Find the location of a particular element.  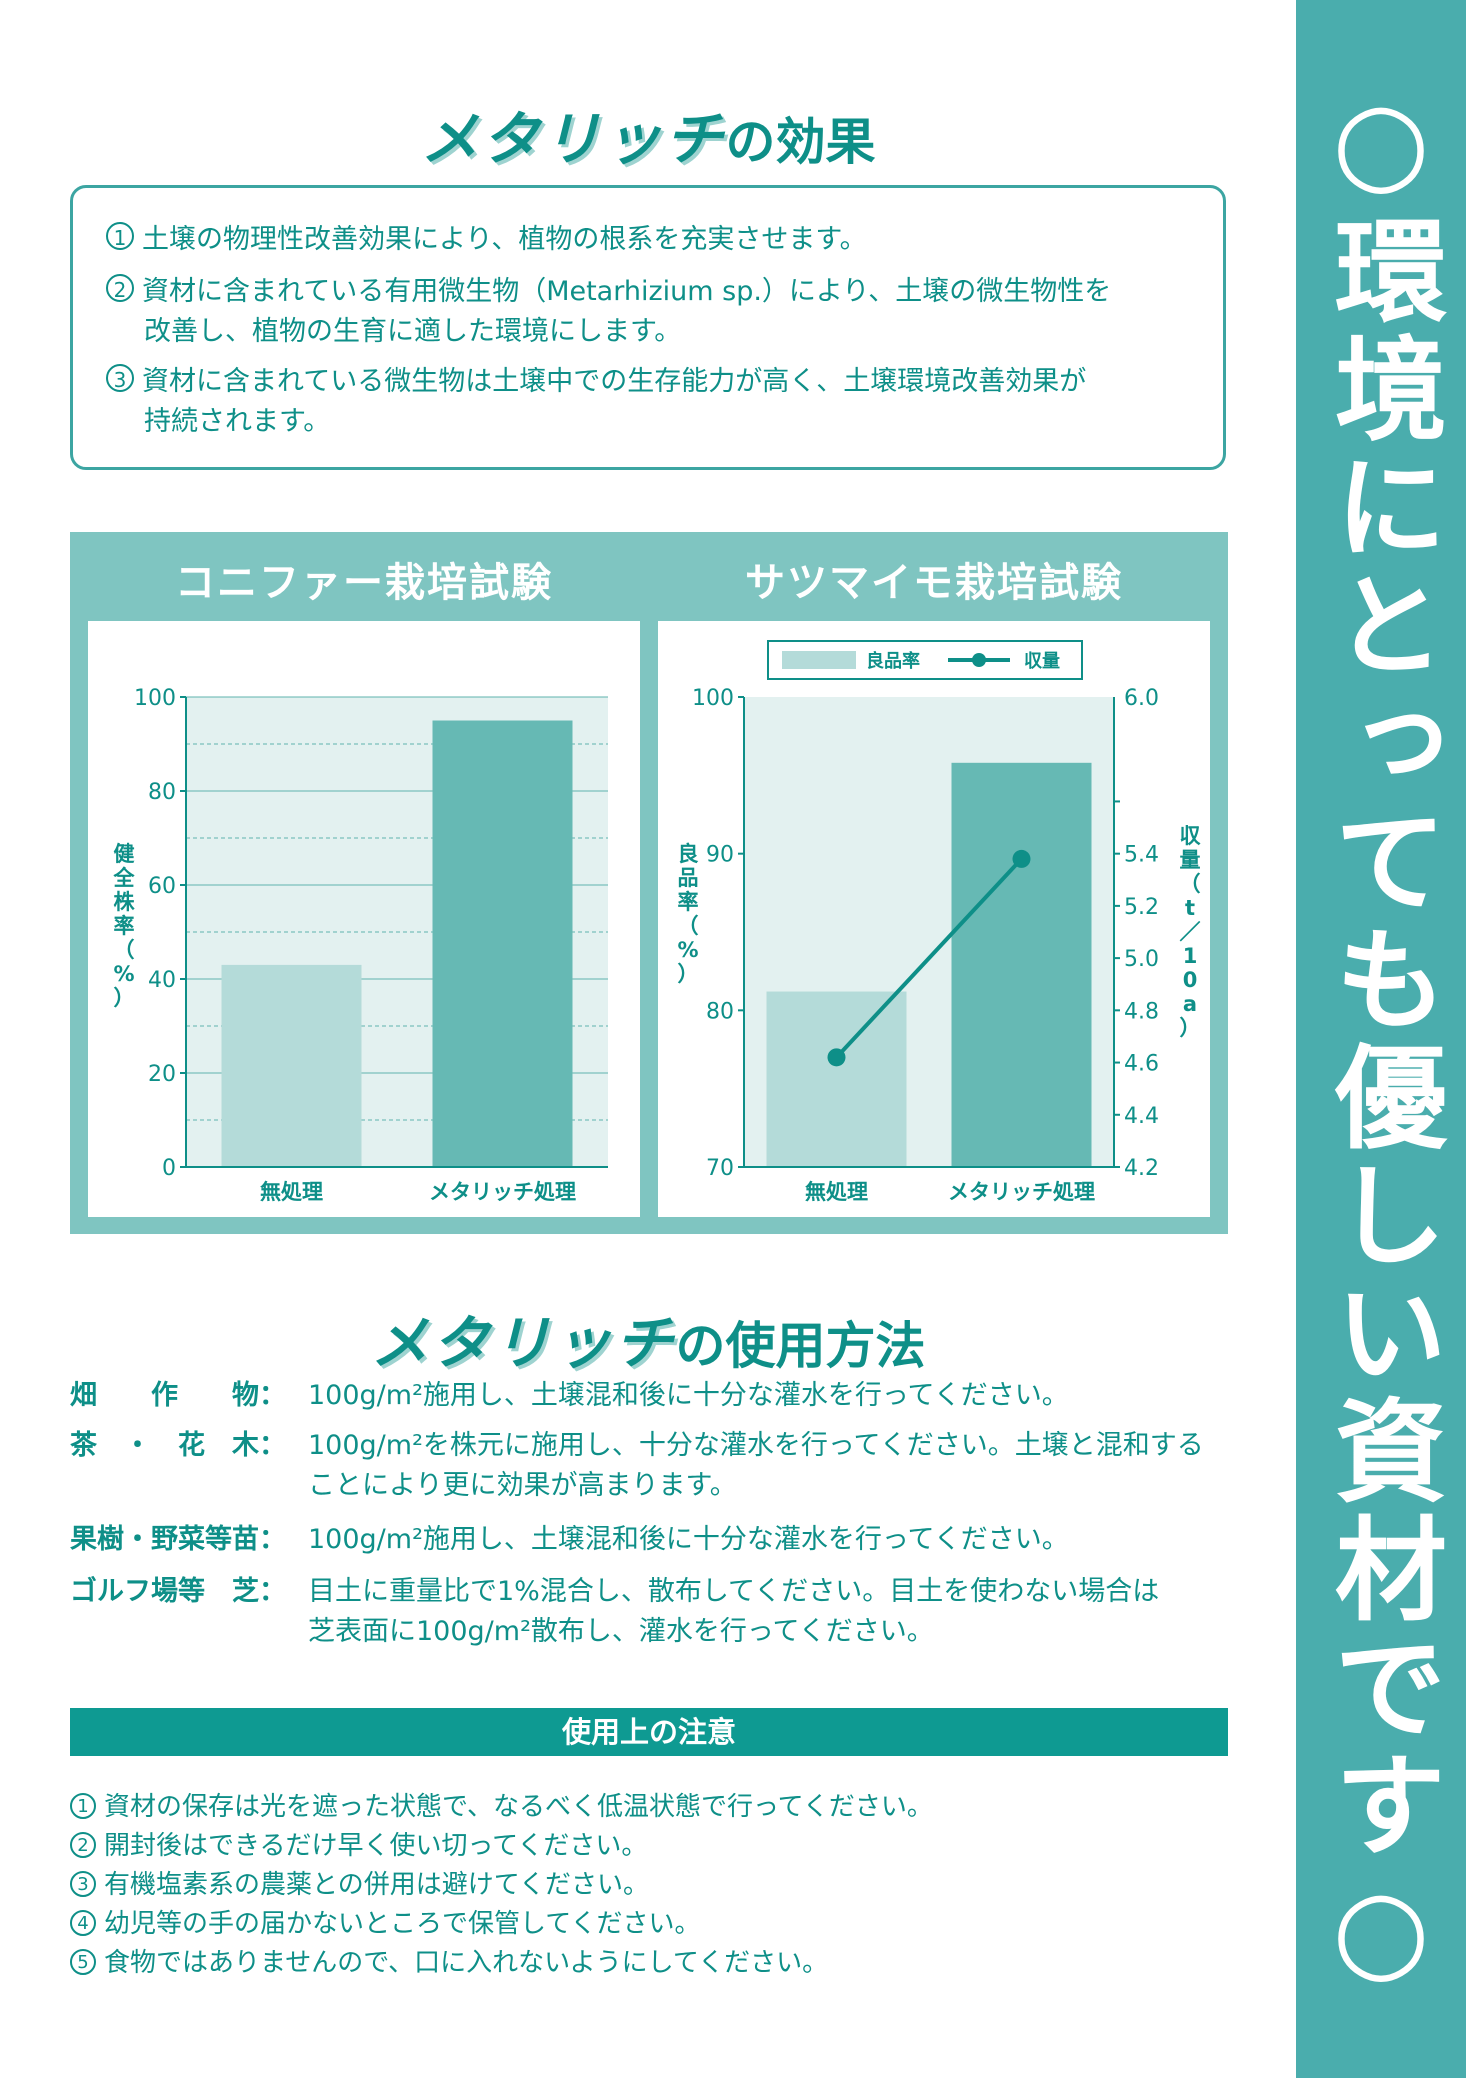

usage-text-cont: 芝表面に100g/m²散布し、灌水を行ってください。 is located at coordinates (621, 1631).